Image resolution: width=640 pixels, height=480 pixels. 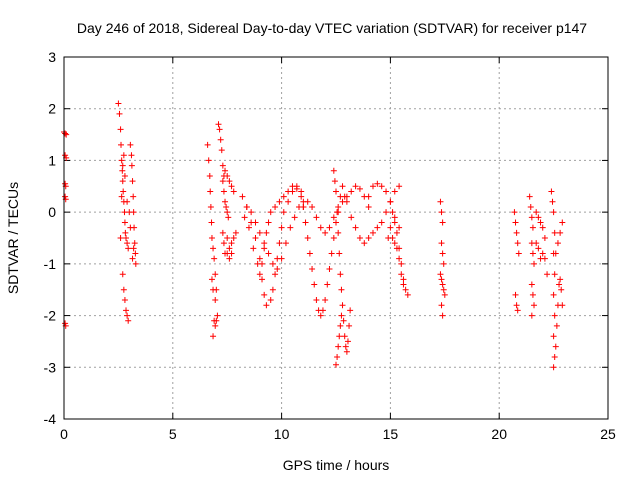 What do you see at coordinates (499, 434) in the screenshot?
I see `x-tick-label: 20` at bounding box center [499, 434].